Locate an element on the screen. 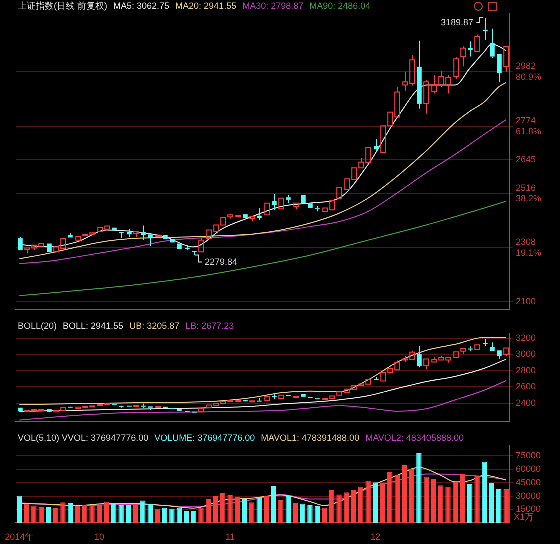 This screenshot has height=544, width=560. annotation: 3189.87 is located at coordinates (457, 22).